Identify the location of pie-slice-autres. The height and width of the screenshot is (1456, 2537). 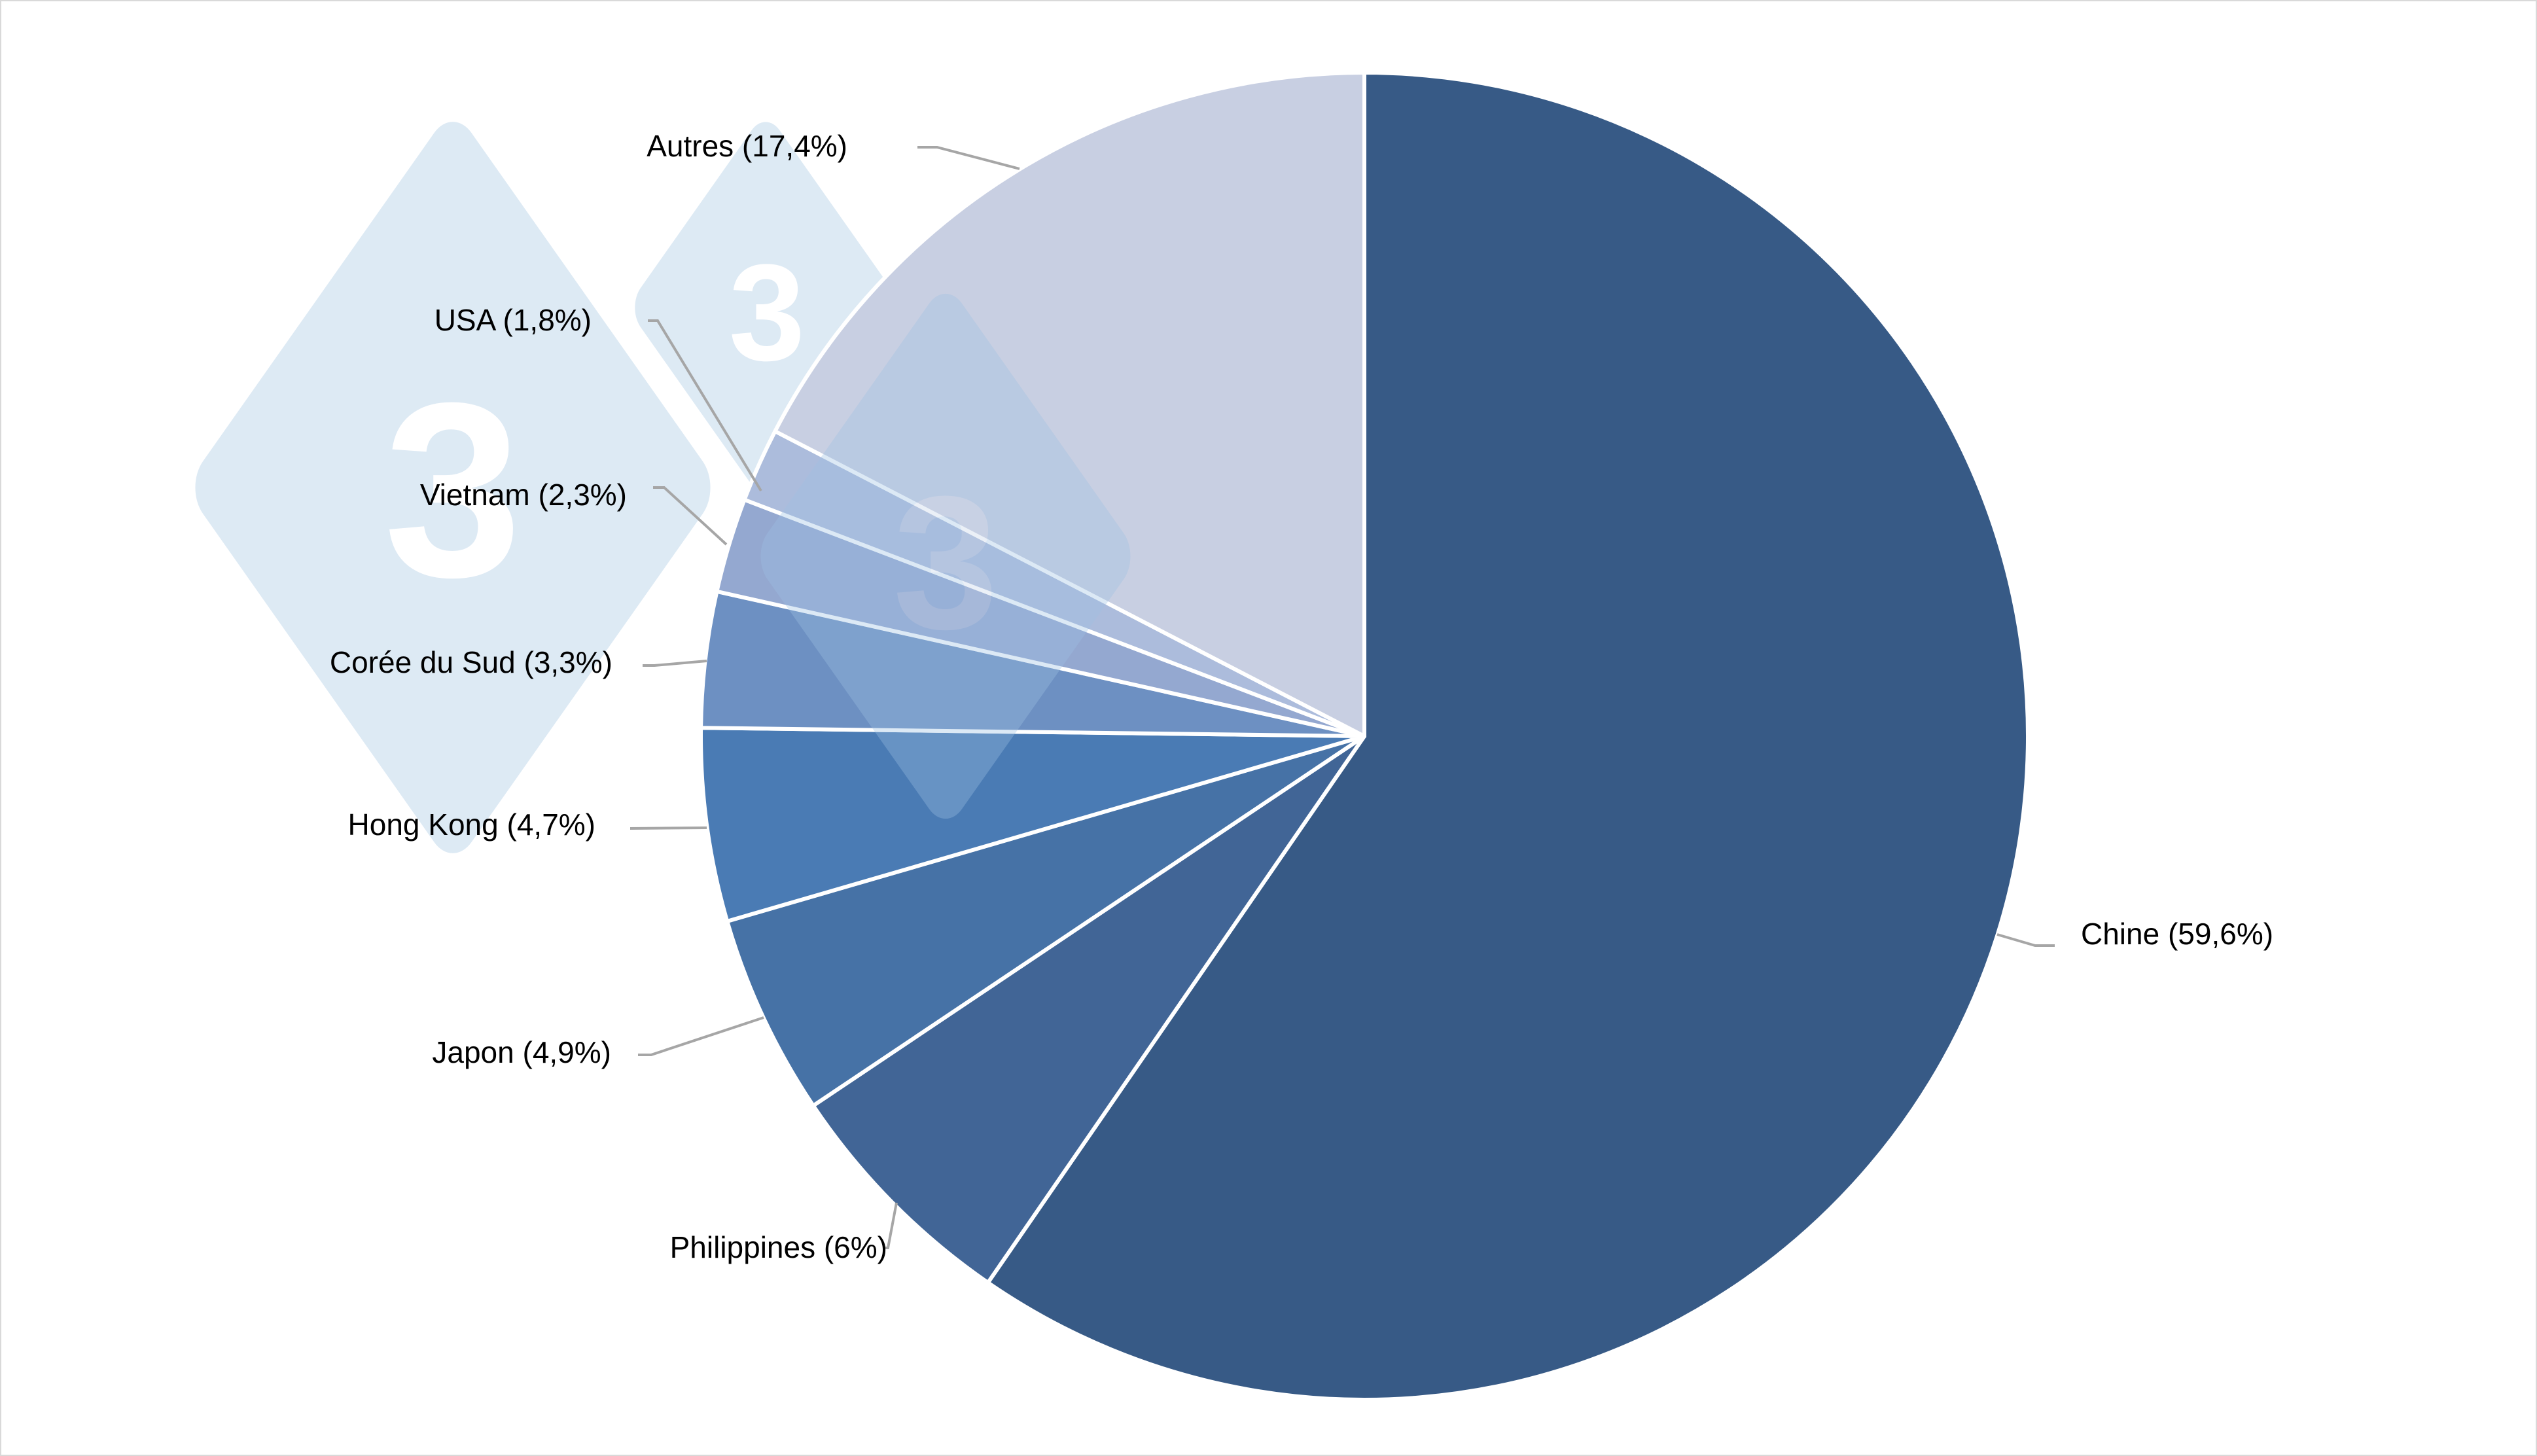
(1069, 404).